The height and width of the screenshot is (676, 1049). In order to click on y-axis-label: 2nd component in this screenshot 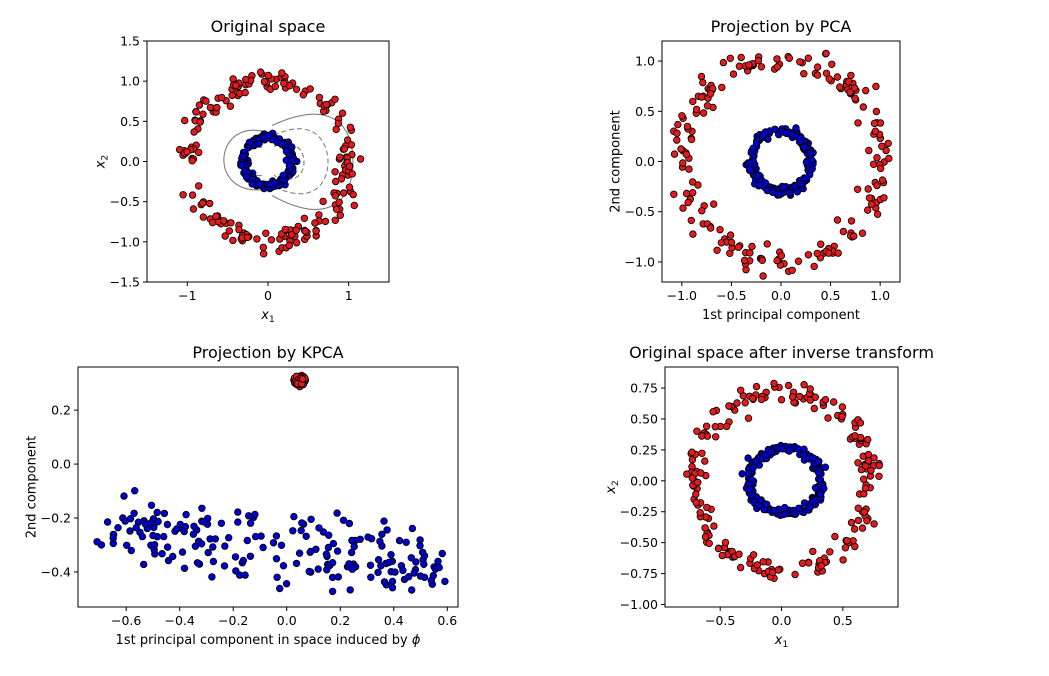, I will do `click(616, 161)`.